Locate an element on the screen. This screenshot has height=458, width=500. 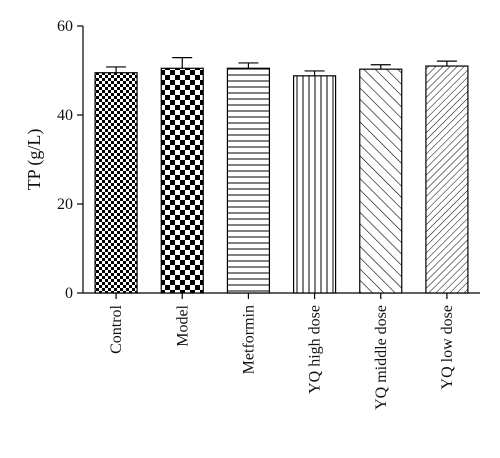
y-axis-label: TP (g/L) is located at coordinates (34, 160).